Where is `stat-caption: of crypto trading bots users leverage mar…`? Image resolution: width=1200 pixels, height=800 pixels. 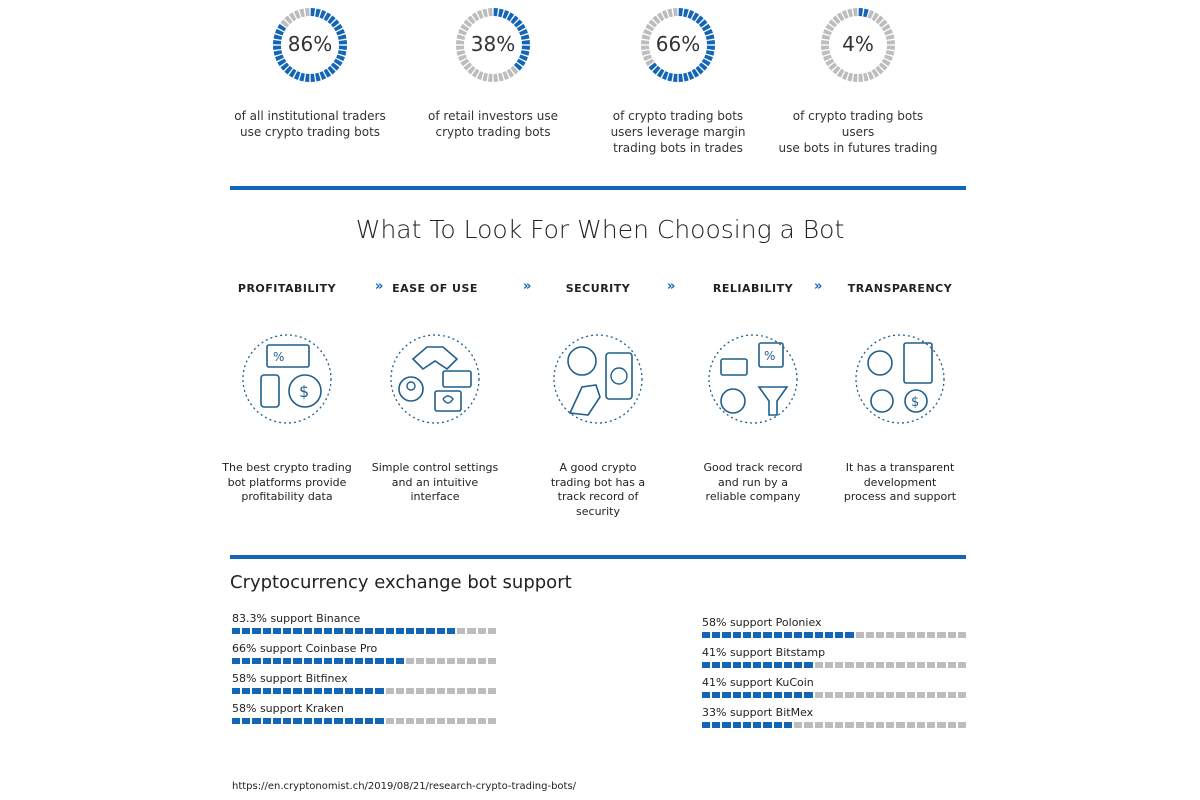
stat-caption: of crypto trading bots users leverage mar… is located at coordinates (678, 132).